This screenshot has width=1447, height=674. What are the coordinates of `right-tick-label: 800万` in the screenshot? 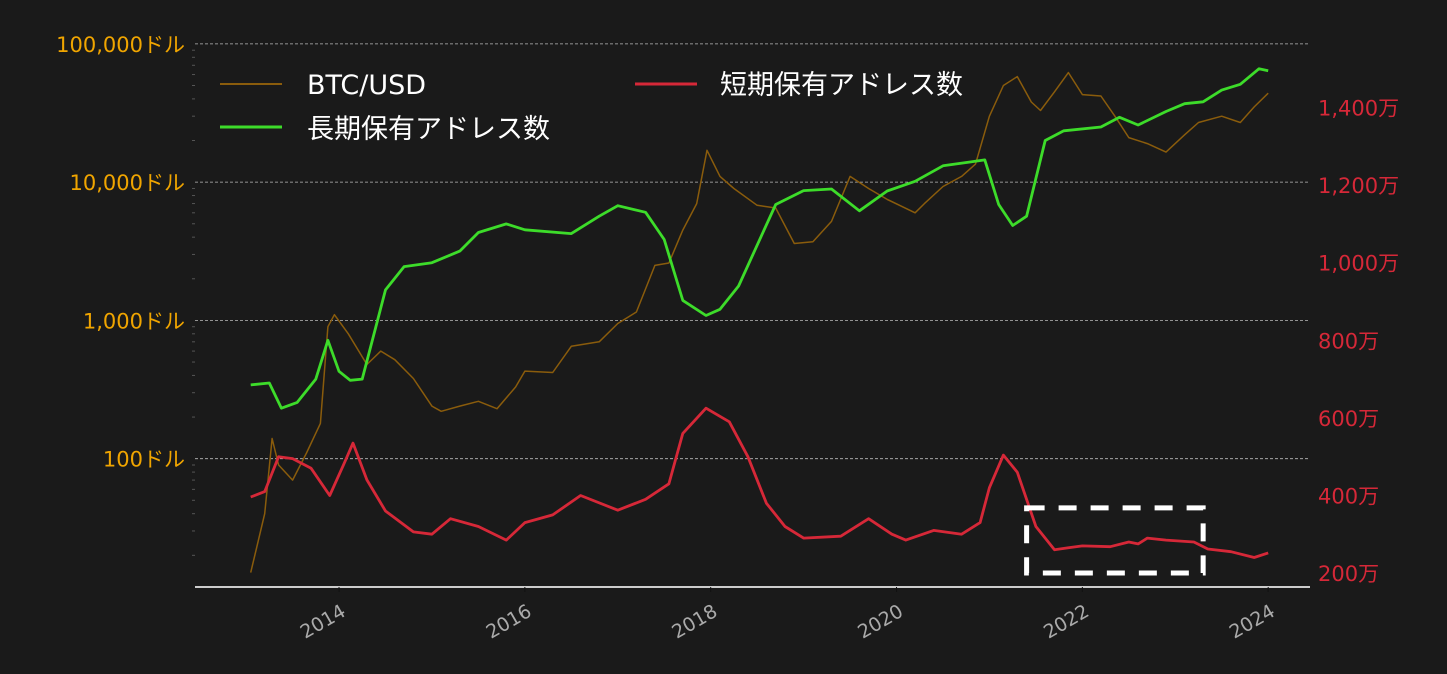 It's located at (1348, 341).